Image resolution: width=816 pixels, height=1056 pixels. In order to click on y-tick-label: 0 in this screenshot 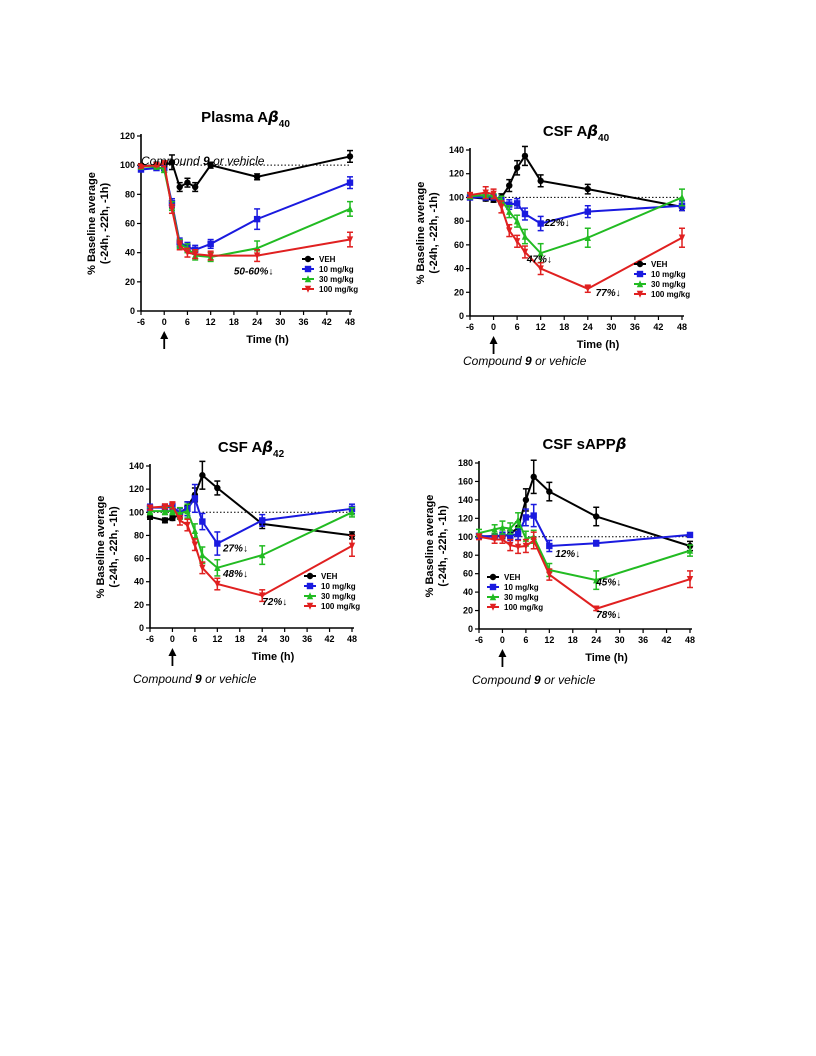, I will do `click(470, 629)`.